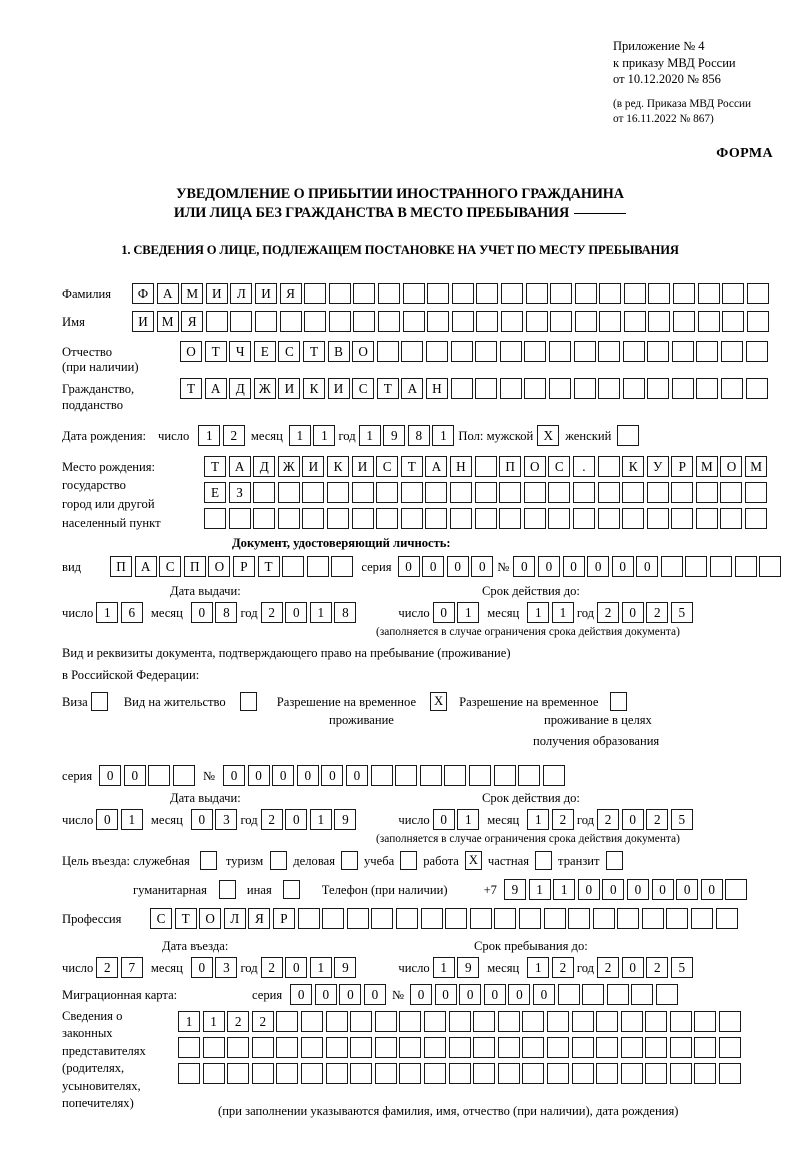 The width and height of the screenshot is (800, 1163). What do you see at coordinates (131, 967) in the screenshot?
I see `char-cell: 7` at bounding box center [131, 967].